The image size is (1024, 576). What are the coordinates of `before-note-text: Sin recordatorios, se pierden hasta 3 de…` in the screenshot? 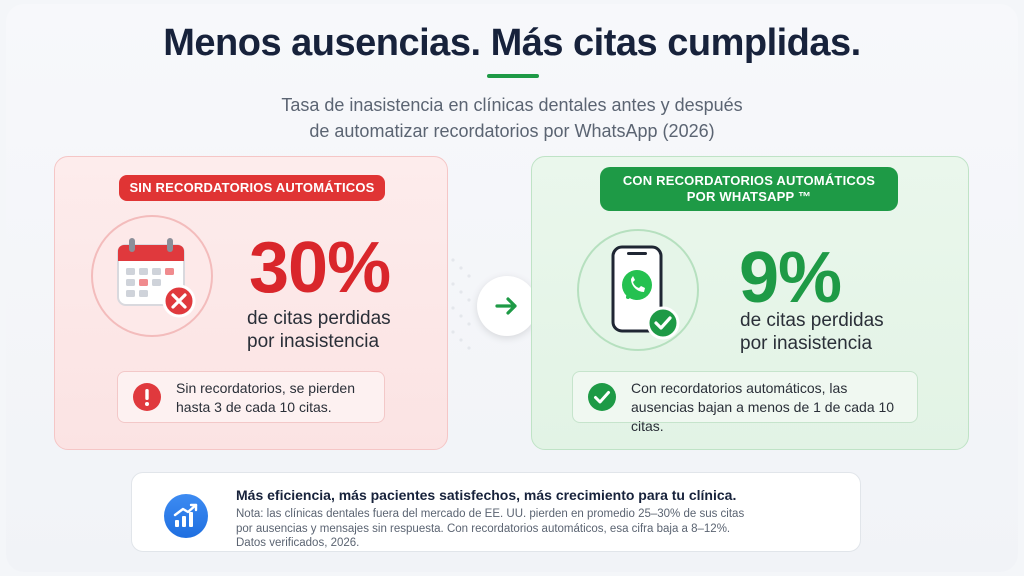 It's located at (265, 398).